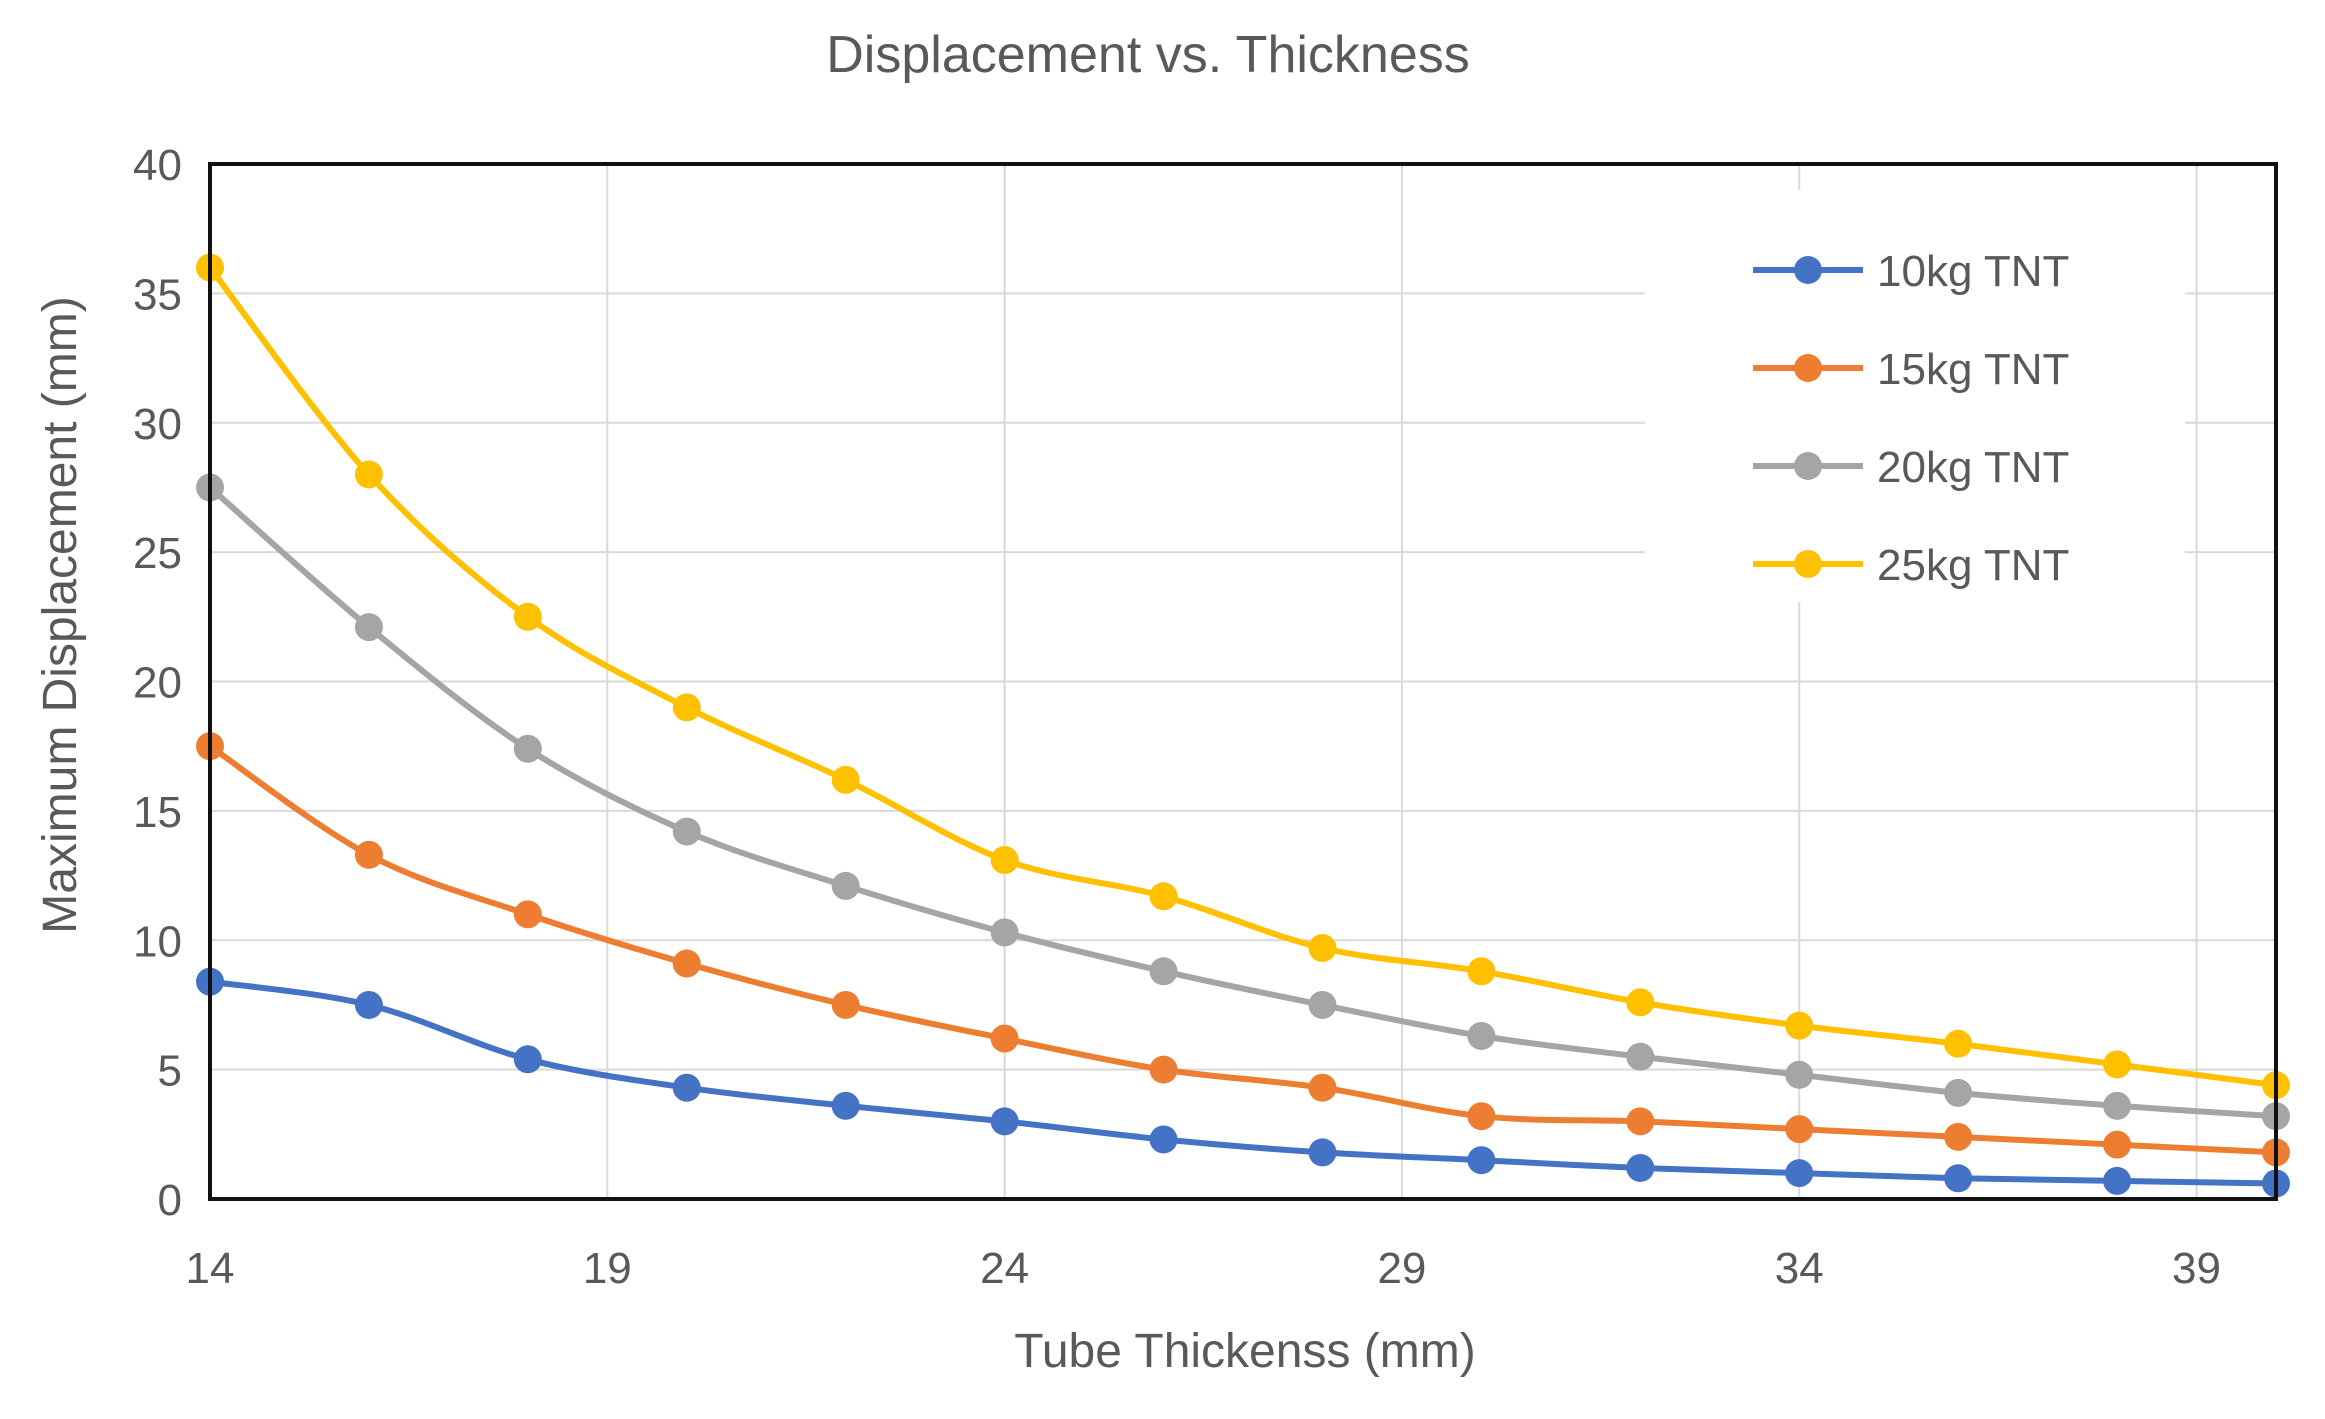  What do you see at coordinates (170, 1071) in the screenshot?
I see `y-tick-label: 5` at bounding box center [170, 1071].